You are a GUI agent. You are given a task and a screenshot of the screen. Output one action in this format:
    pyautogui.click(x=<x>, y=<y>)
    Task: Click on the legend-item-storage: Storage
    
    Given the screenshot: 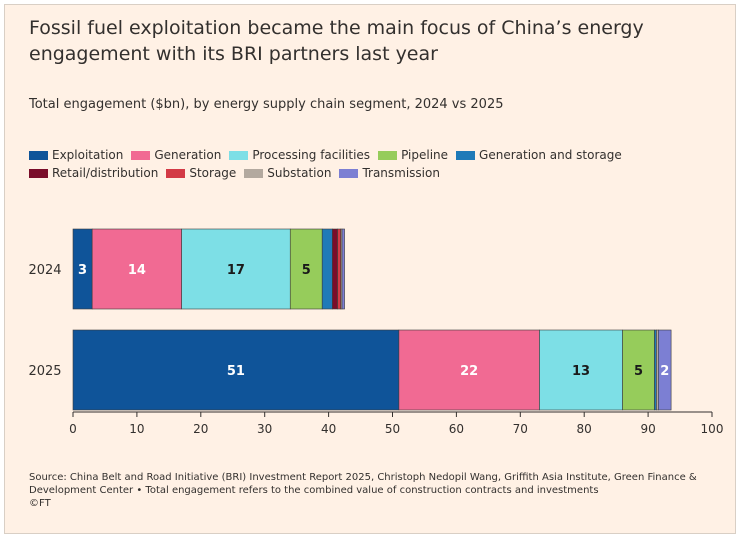 What is the action you would take?
    pyautogui.click(x=201, y=173)
    